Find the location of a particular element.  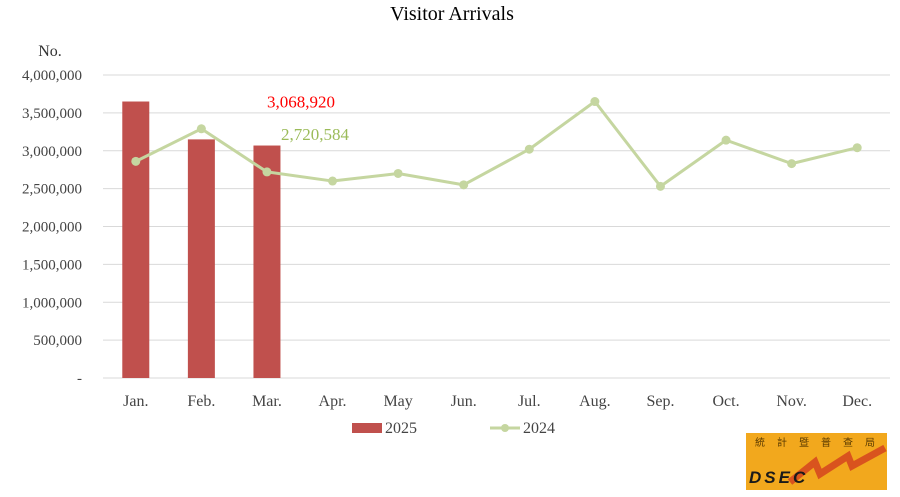

y-tick-label: 500,000 is located at coordinates (57, 341).